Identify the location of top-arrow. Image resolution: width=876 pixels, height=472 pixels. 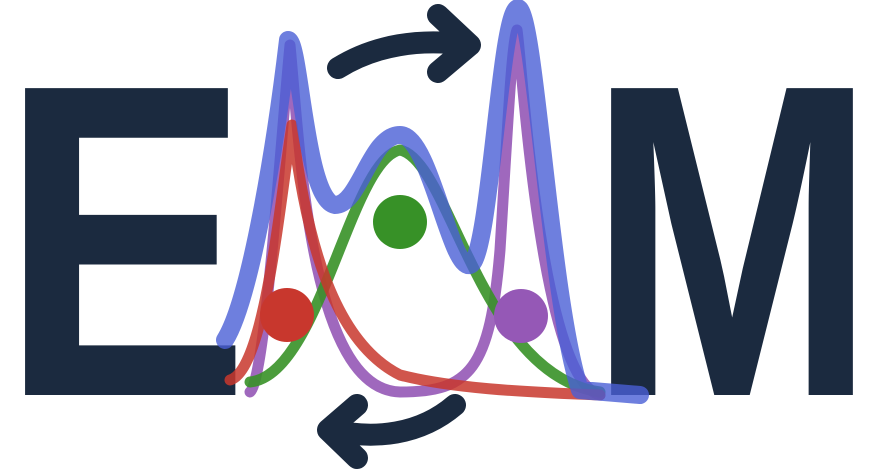
(404, 43).